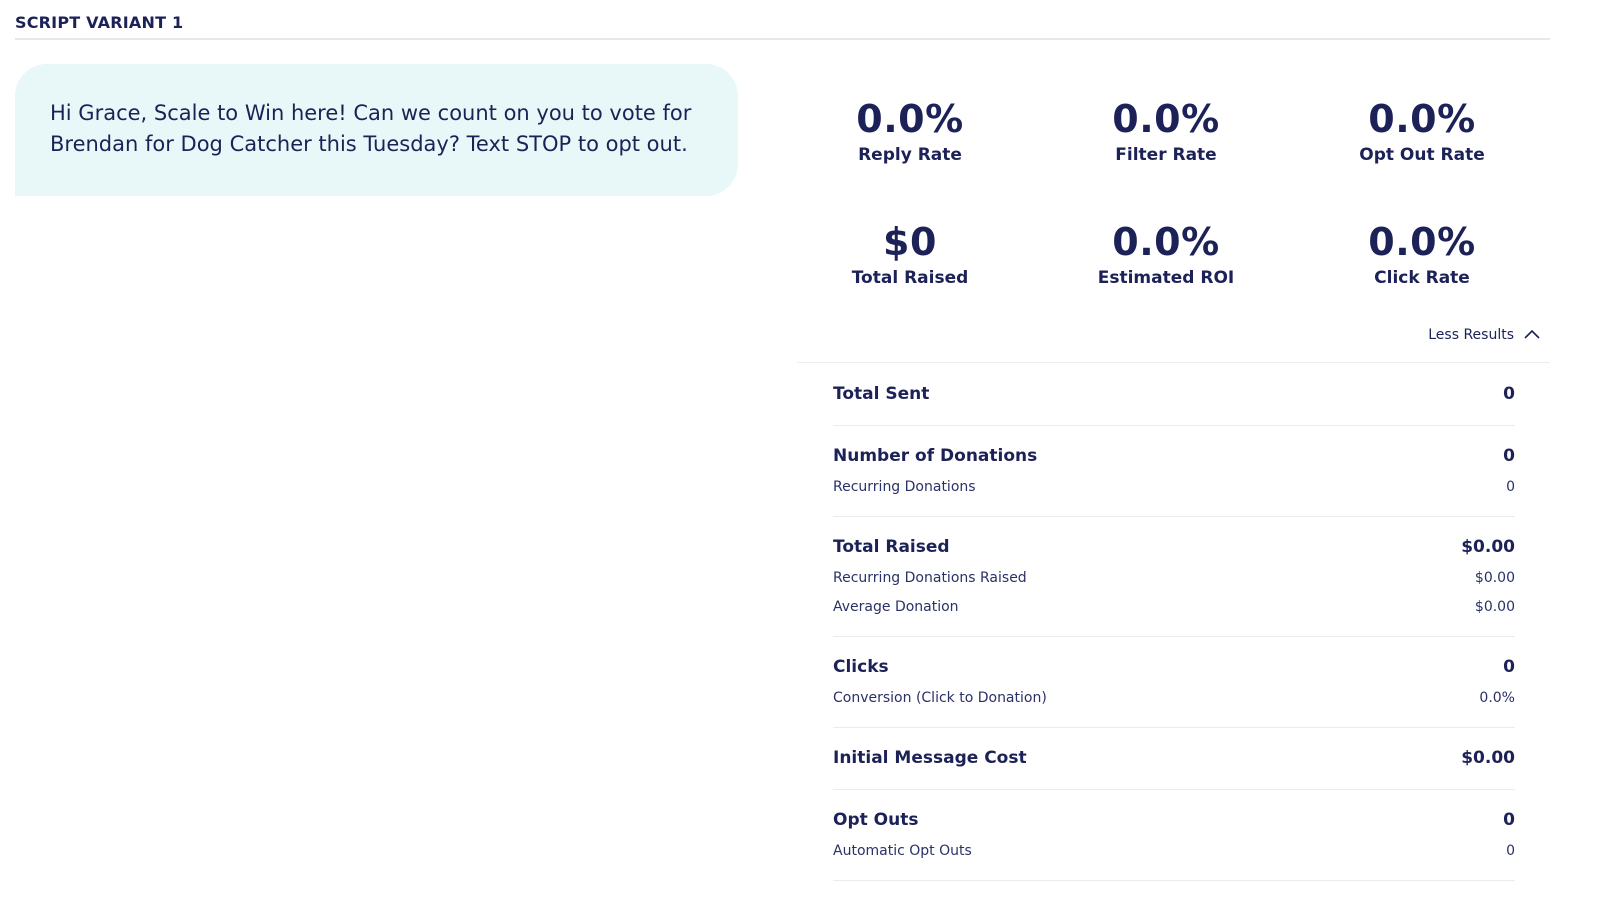  I want to click on stat-reply-rate: 0.0% Reply Rate, so click(910, 131).